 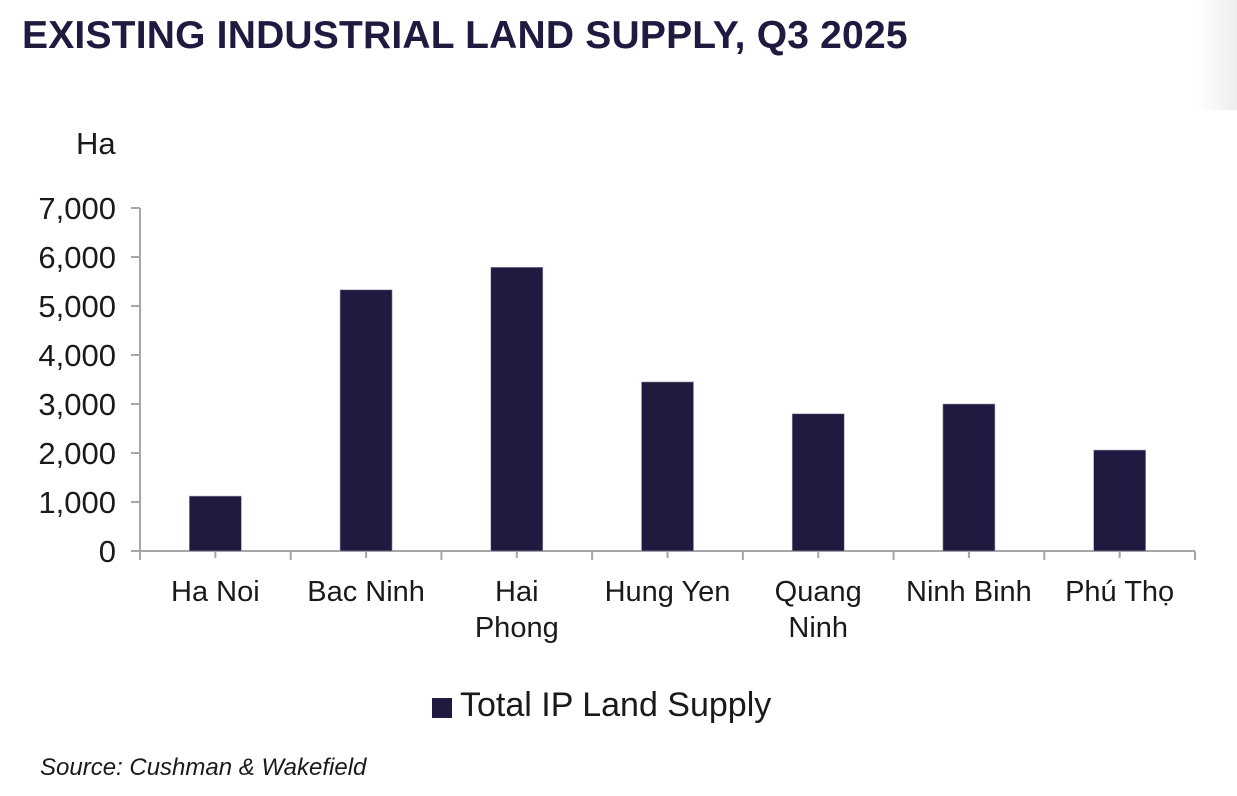 I want to click on legend: Total IP Land Supply, so click(x=601, y=705).